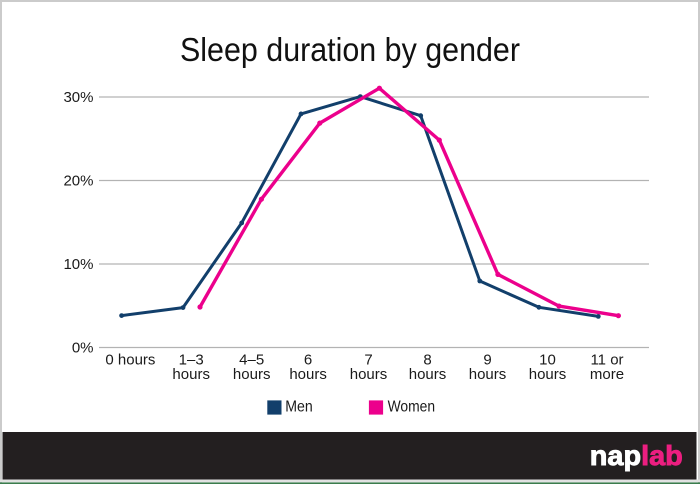 The width and height of the screenshot is (700, 484). I want to click on svg-text: 9, so click(487, 359).